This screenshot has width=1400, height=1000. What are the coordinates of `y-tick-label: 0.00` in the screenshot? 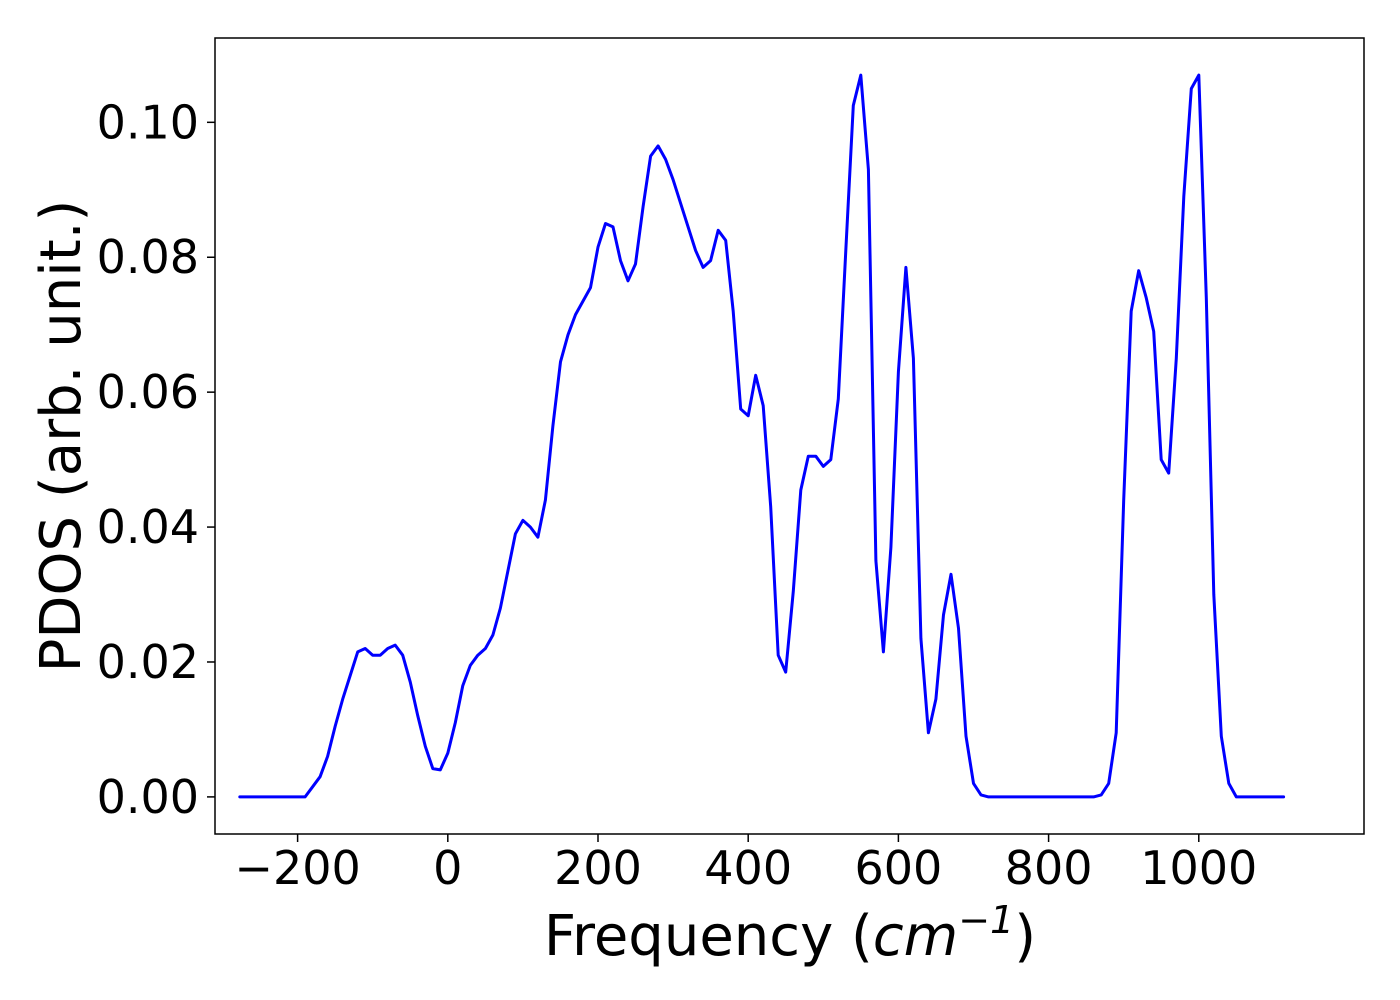 It's located at (148, 797).